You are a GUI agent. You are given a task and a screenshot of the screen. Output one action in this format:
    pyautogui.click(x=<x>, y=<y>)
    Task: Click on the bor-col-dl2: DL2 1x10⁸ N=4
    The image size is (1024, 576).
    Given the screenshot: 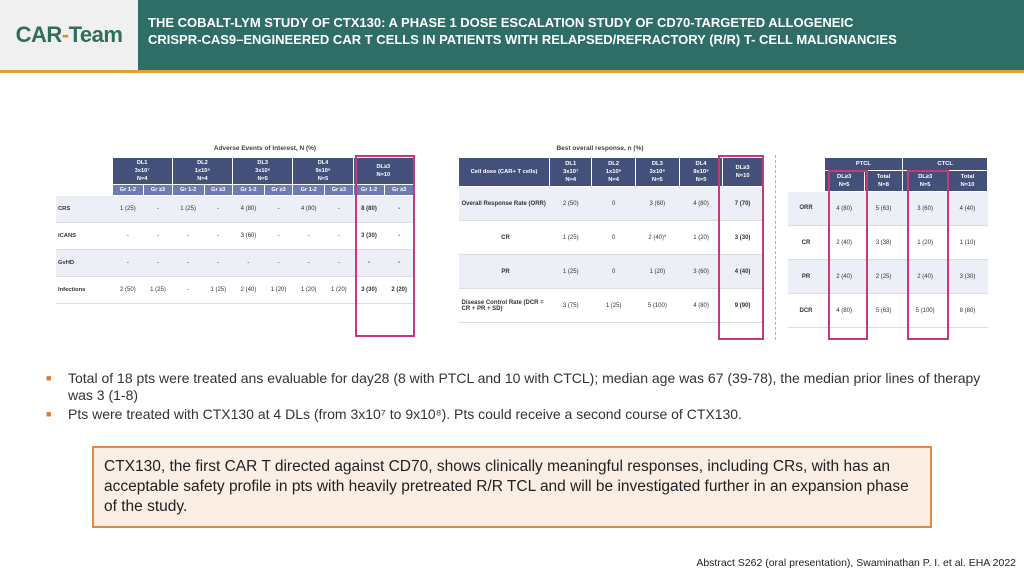 What is the action you would take?
    pyautogui.click(x=613, y=172)
    